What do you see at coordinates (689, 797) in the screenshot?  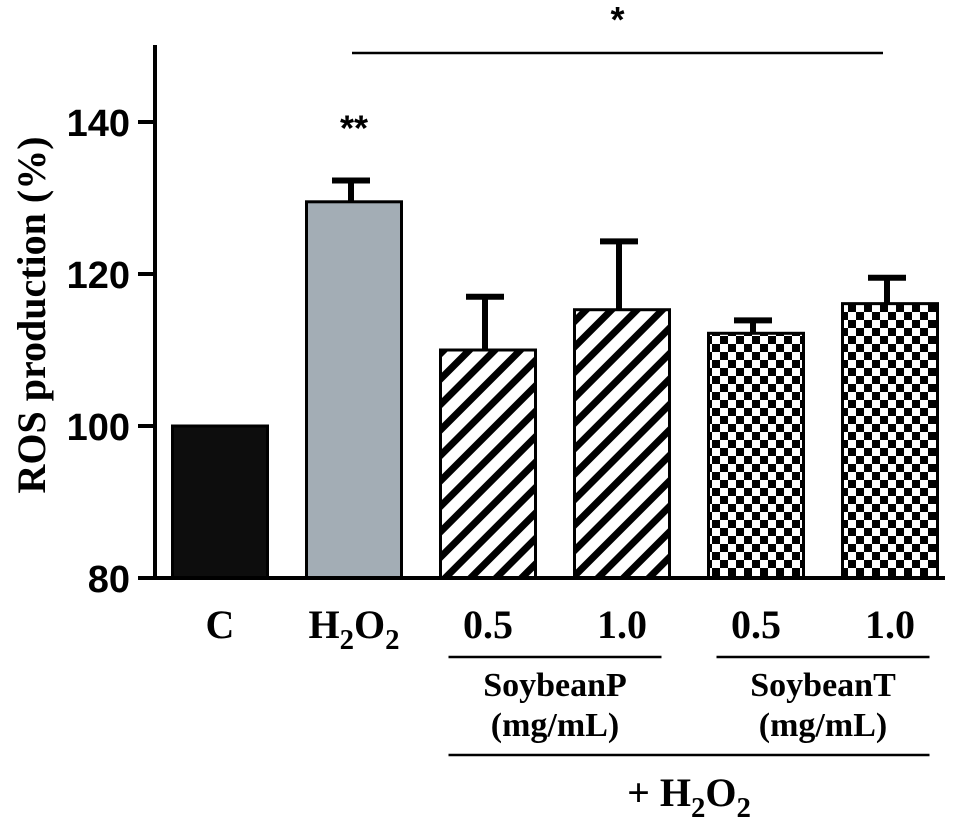 I see `treatment-label: + H2O2` at bounding box center [689, 797].